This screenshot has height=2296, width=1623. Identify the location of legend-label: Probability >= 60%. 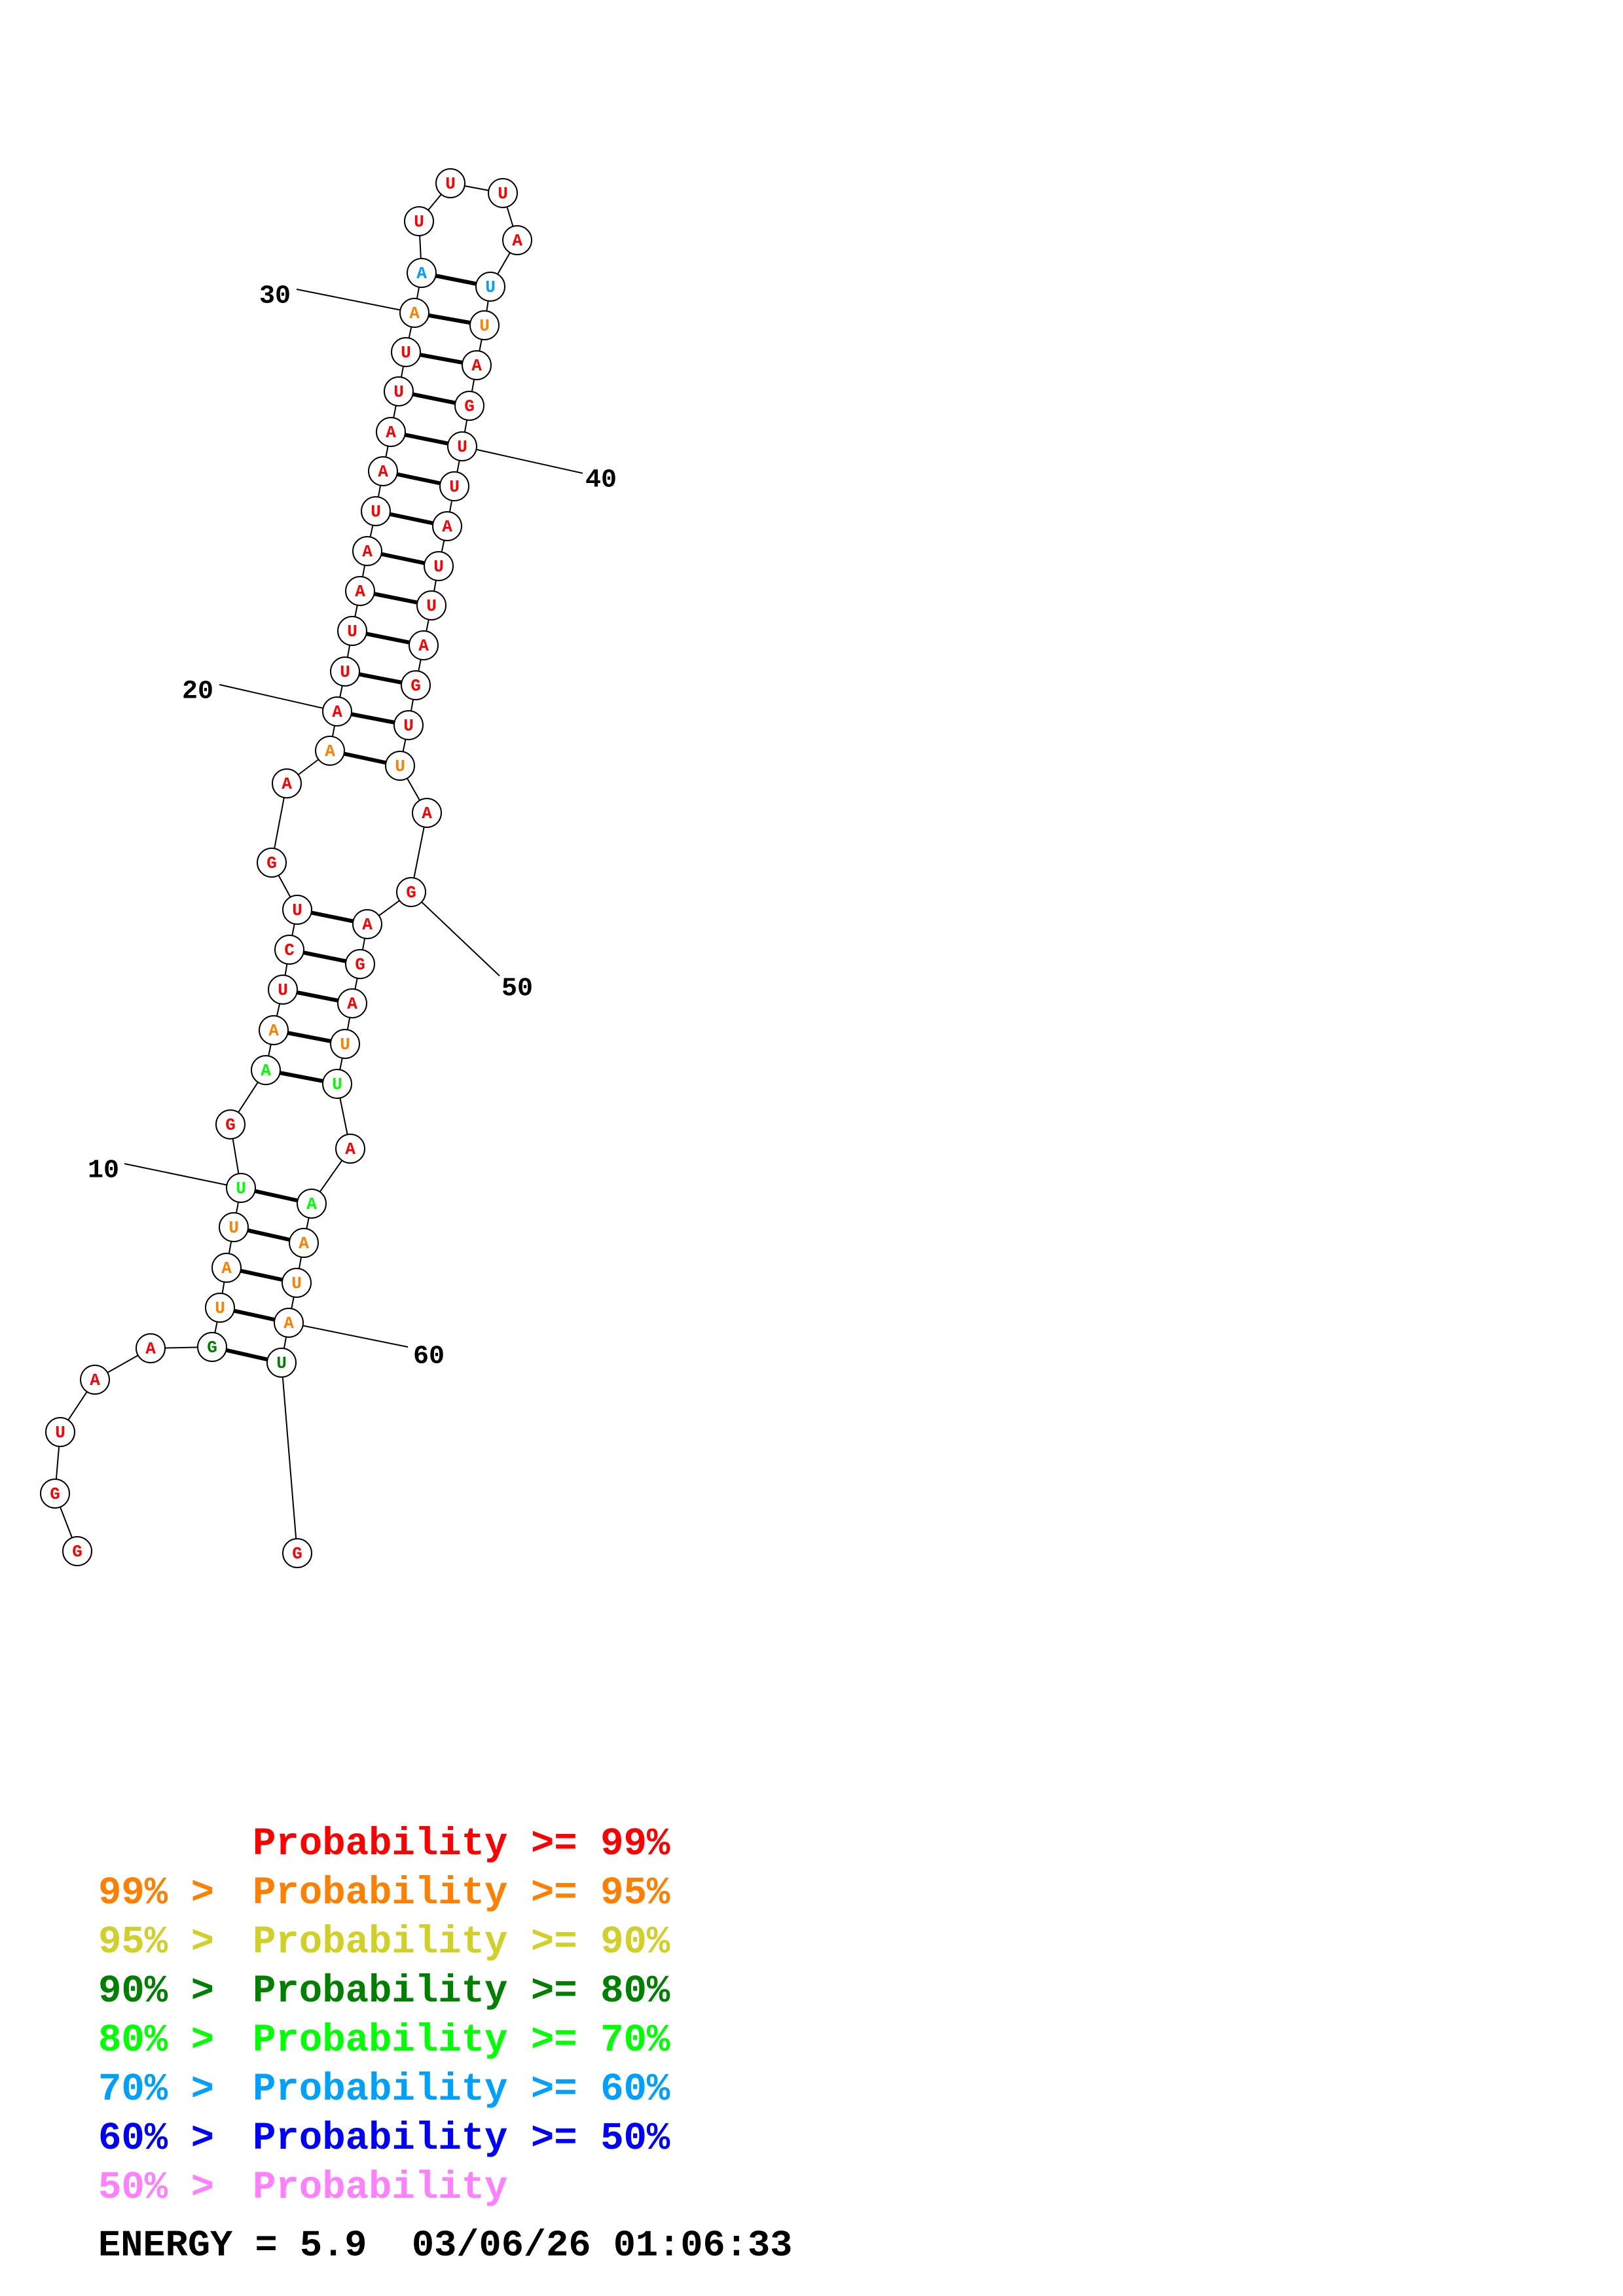
(461, 2089).